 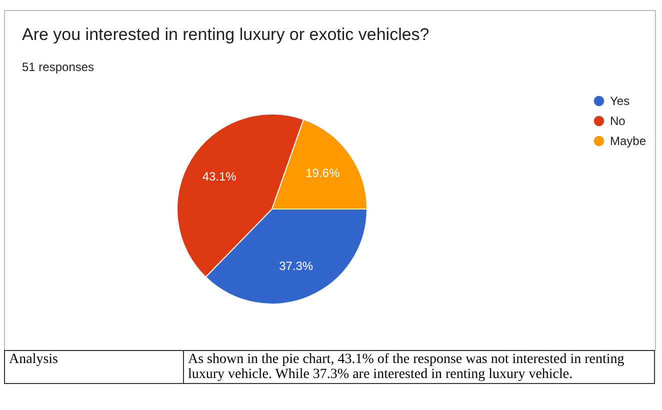 I want to click on legend-label: Maybe, so click(x=628, y=141).